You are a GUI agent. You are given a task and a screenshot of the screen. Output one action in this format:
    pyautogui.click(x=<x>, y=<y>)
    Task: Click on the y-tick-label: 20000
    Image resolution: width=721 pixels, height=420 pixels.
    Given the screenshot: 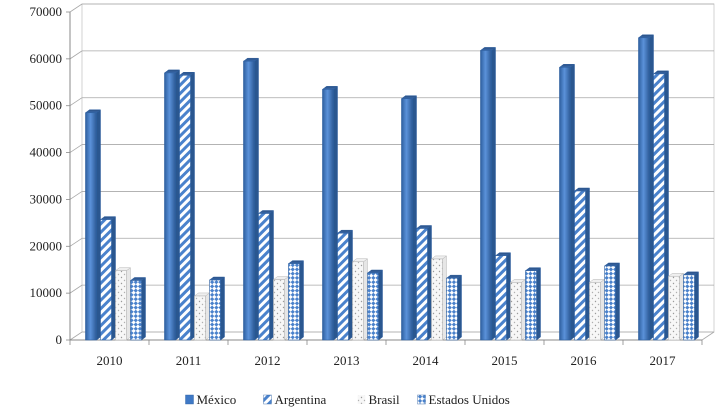 What is the action you would take?
    pyautogui.click(x=46, y=245)
    